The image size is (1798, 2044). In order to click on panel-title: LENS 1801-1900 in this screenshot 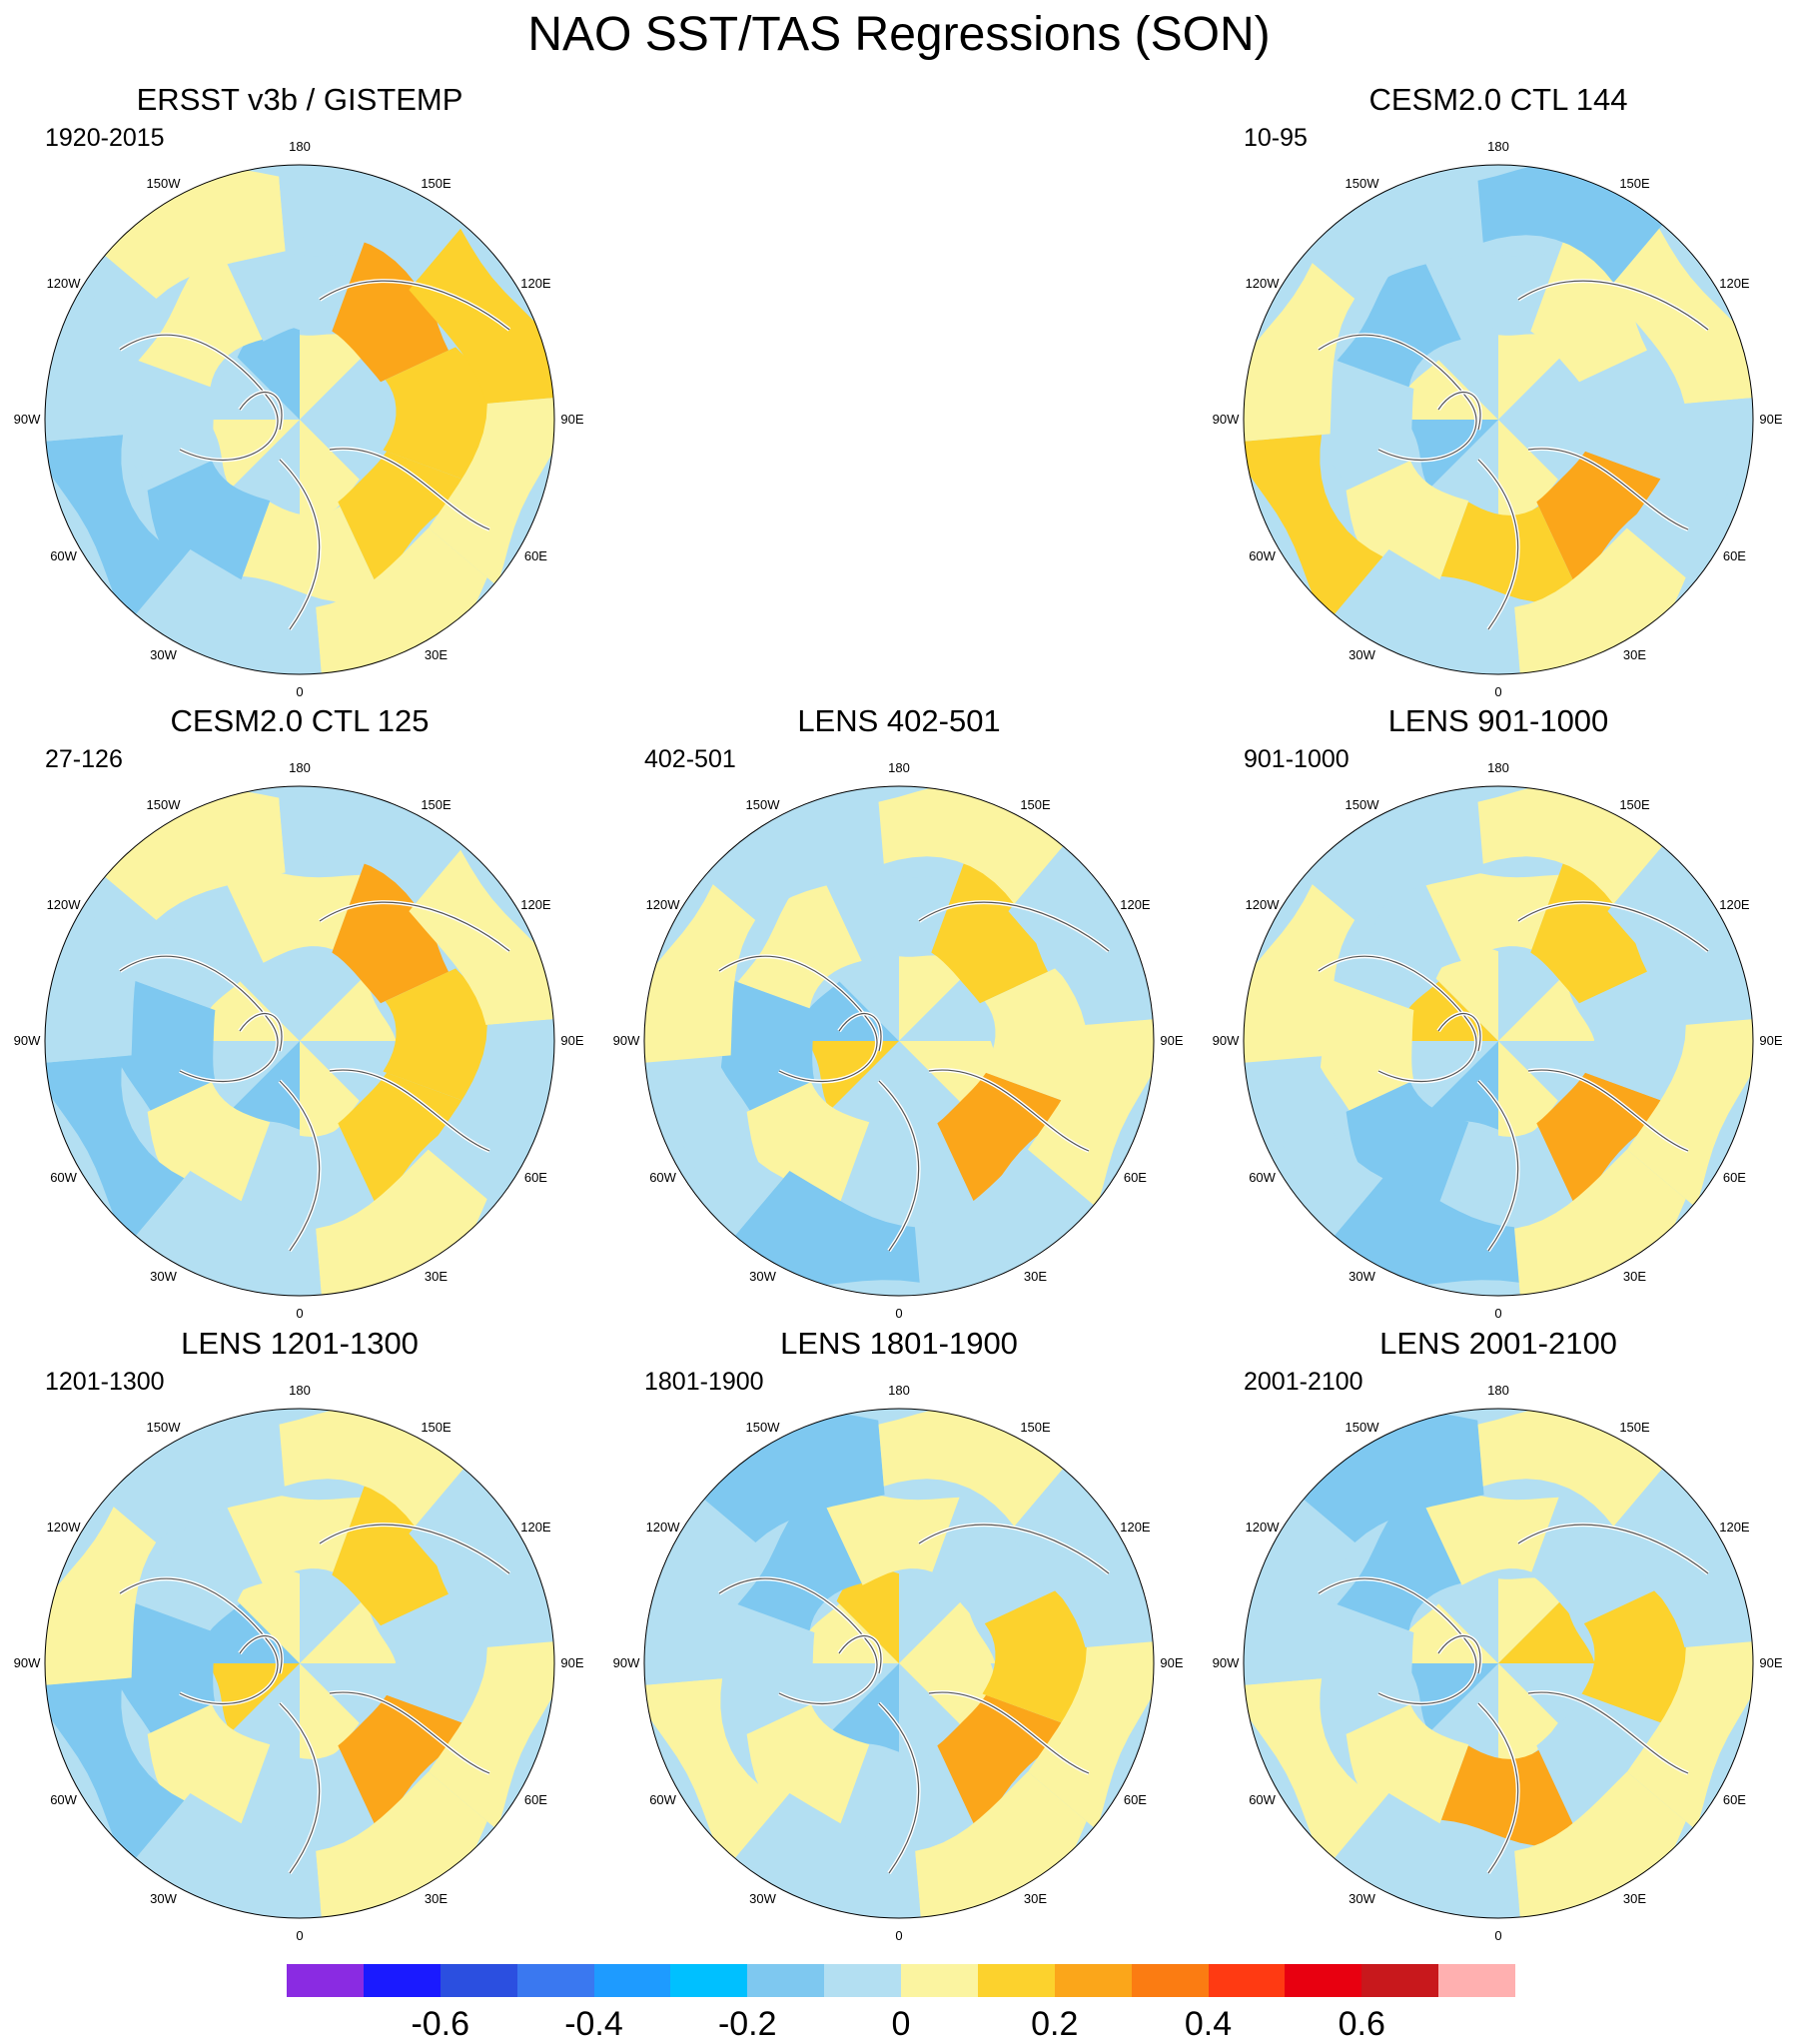, I will do `click(899, 1343)`.